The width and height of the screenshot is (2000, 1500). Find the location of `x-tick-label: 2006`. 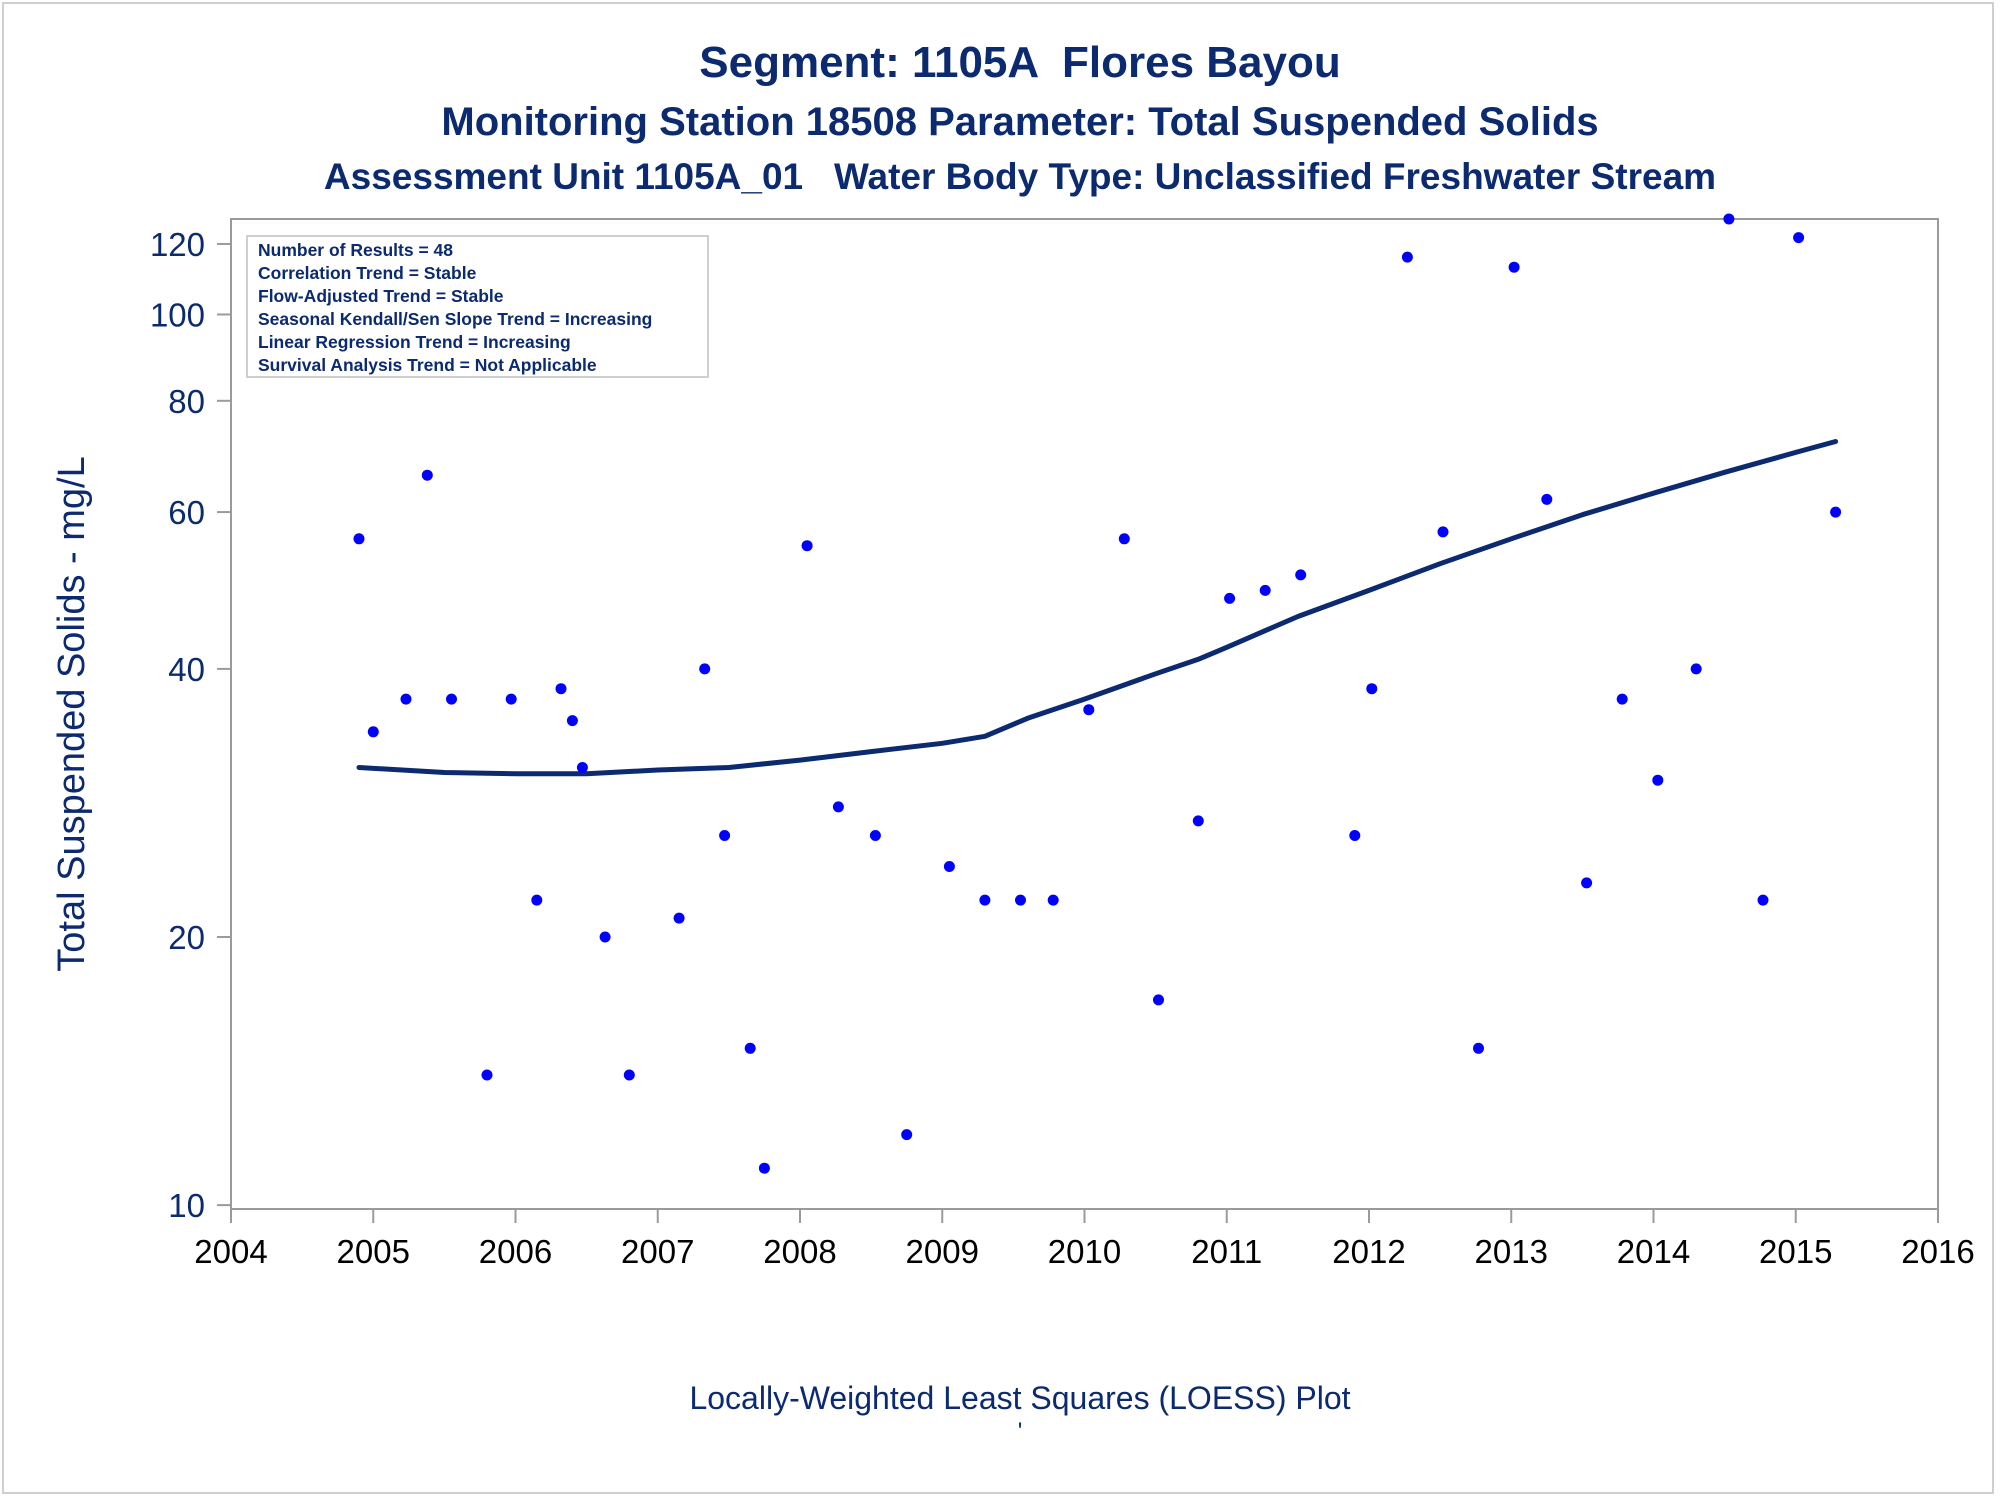

x-tick-label: 2006 is located at coordinates (515, 1251).